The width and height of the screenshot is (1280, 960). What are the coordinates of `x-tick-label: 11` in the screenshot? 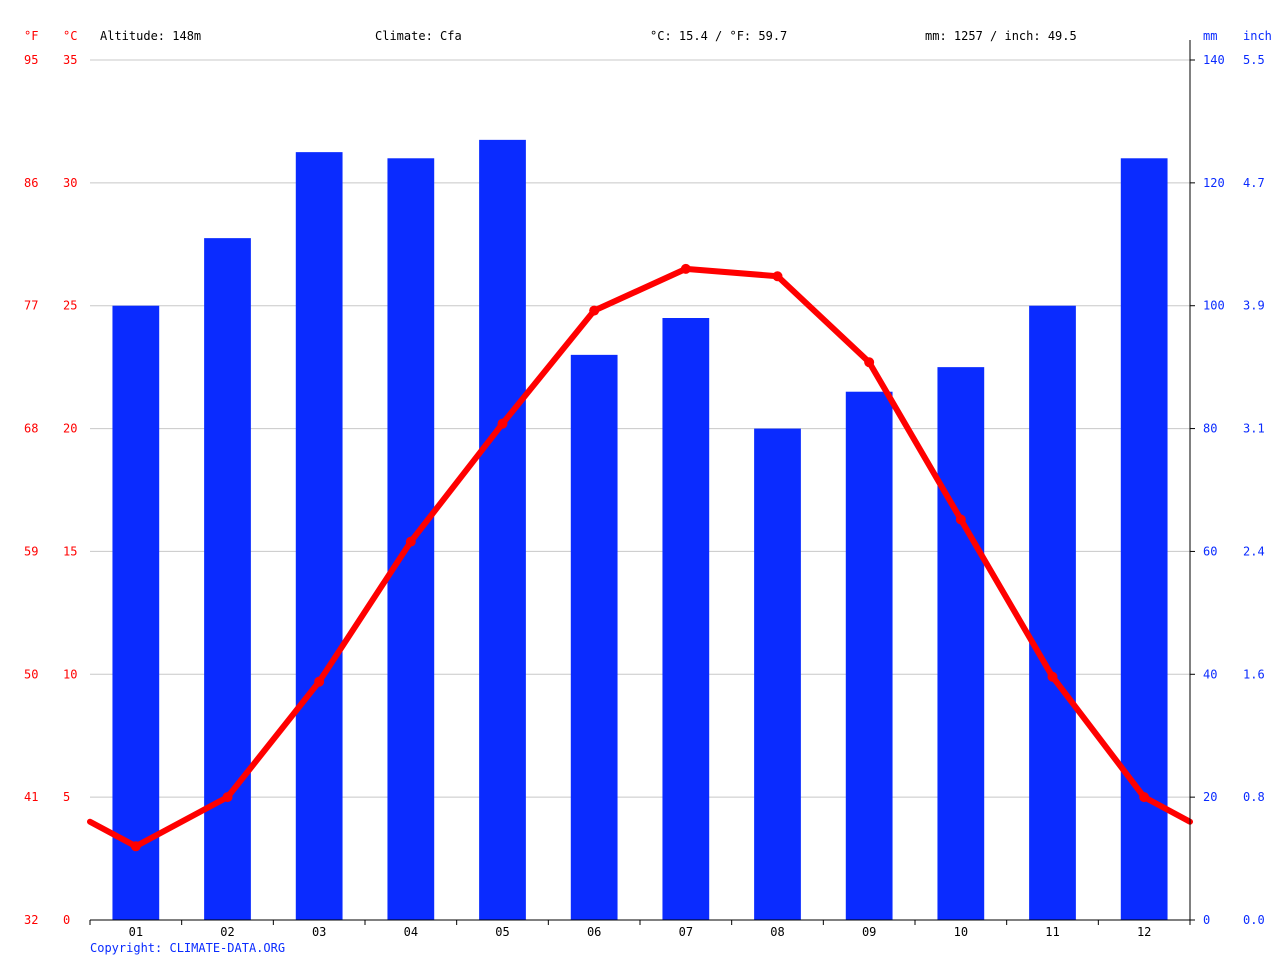 It's located at (1052, 932).